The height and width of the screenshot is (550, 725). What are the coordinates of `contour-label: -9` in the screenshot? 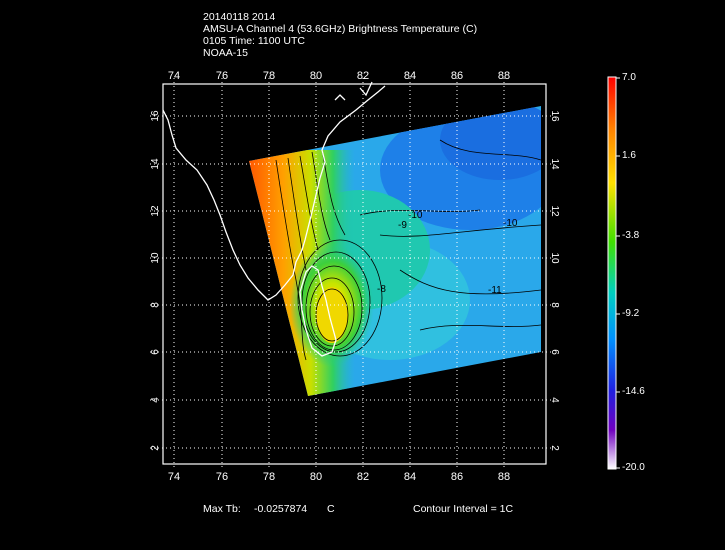 It's located at (402, 225).